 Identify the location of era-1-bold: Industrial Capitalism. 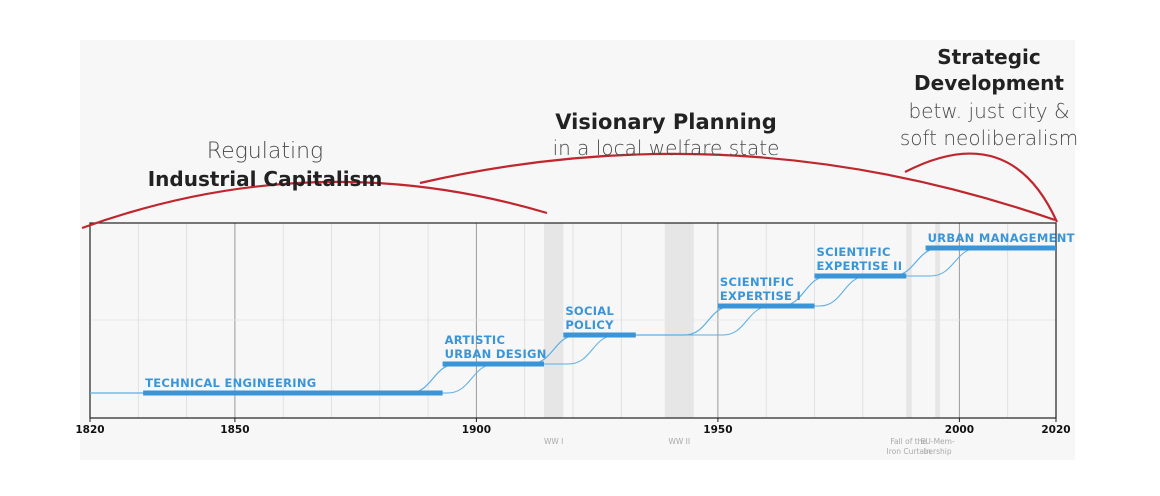
(265, 179).